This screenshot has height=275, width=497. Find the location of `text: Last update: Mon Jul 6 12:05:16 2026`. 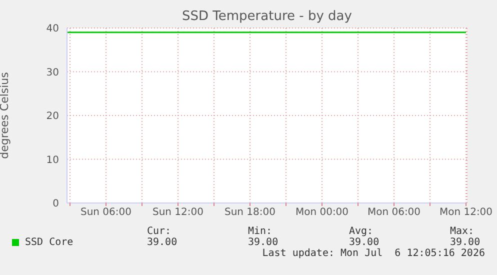

text: Last update: Mon Jul 6 12:05:16 2026 is located at coordinates (373, 253).